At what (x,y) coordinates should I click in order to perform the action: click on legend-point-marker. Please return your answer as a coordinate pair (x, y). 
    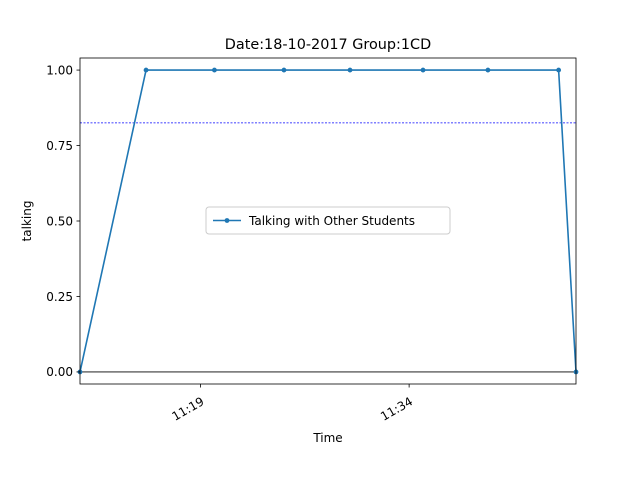
    Looking at the image, I should click on (227, 220).